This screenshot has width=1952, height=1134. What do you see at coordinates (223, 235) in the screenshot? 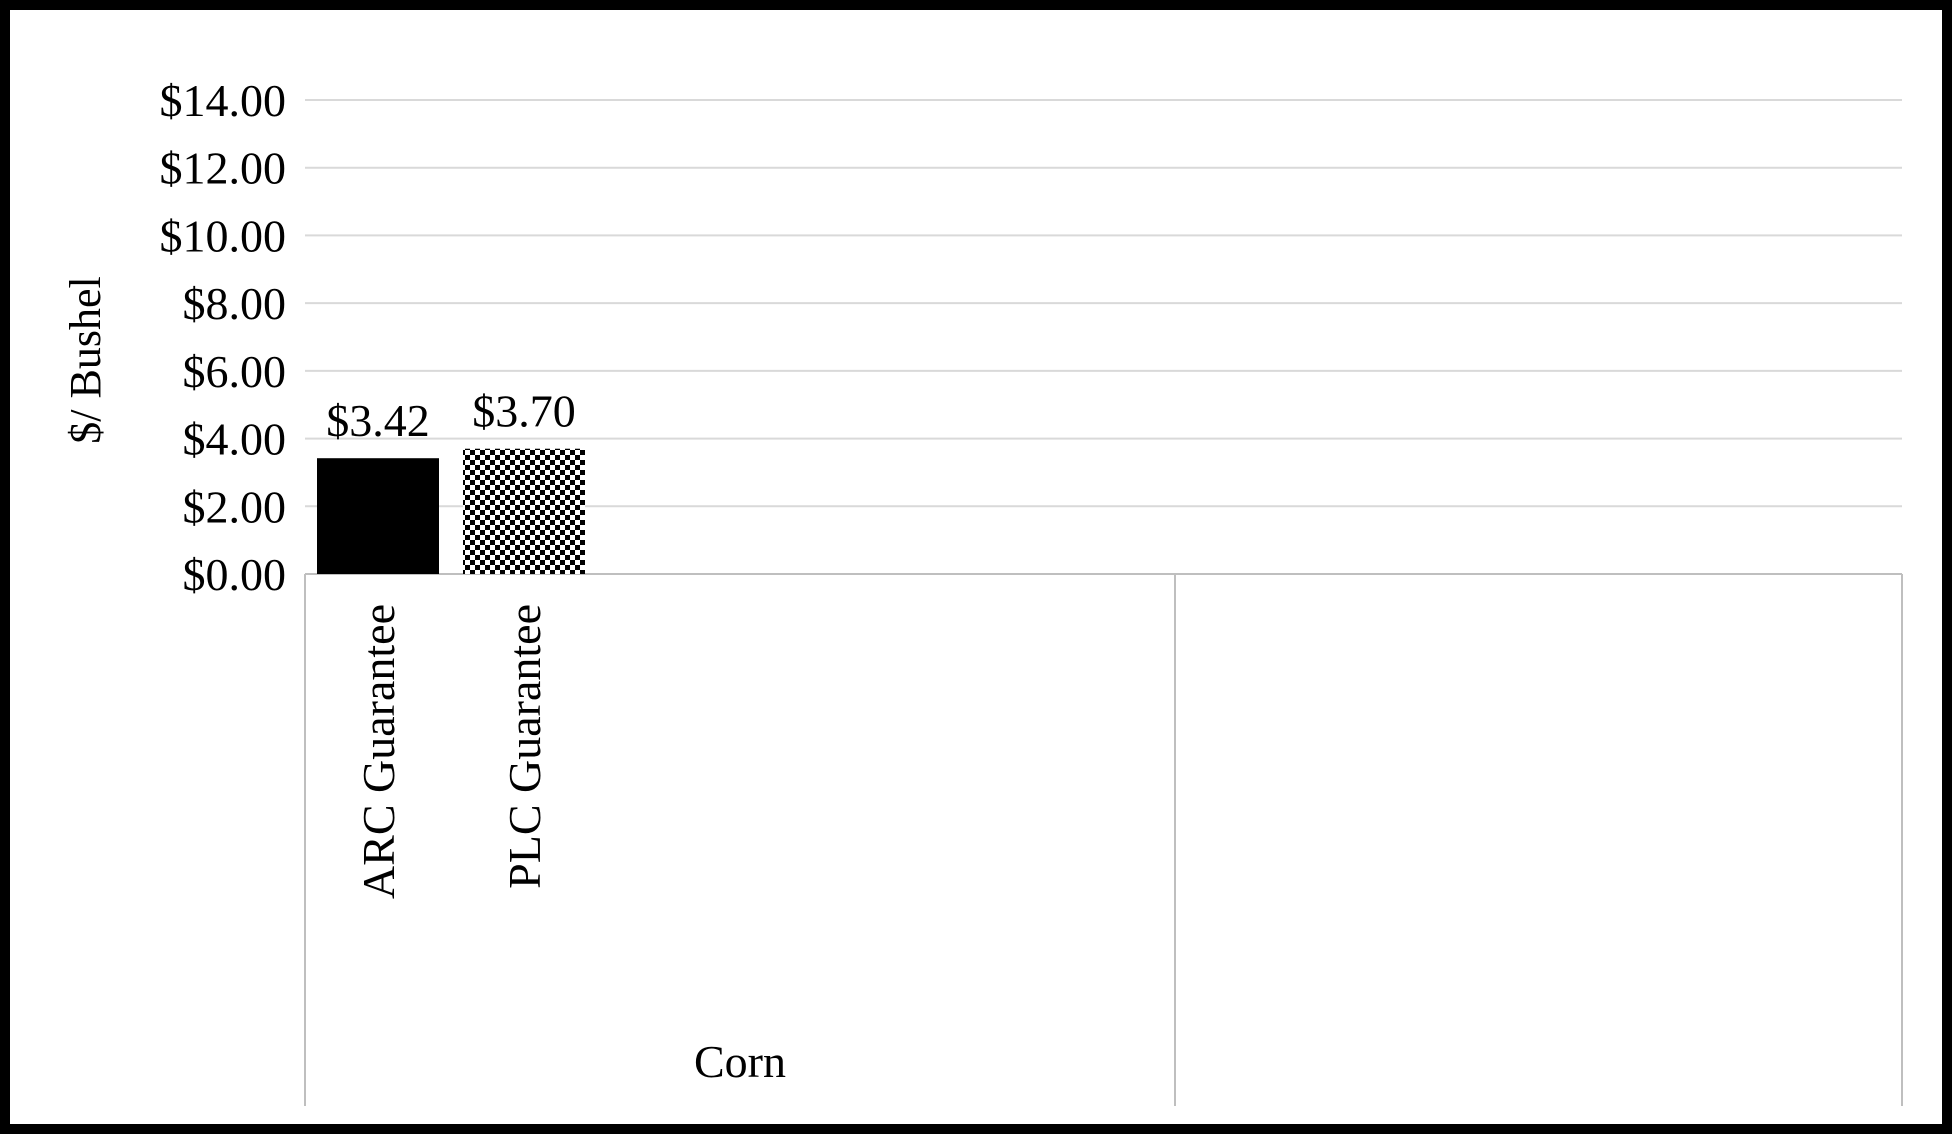
I see `y-tick-label: $10.00` at bounding box center [223, 235].